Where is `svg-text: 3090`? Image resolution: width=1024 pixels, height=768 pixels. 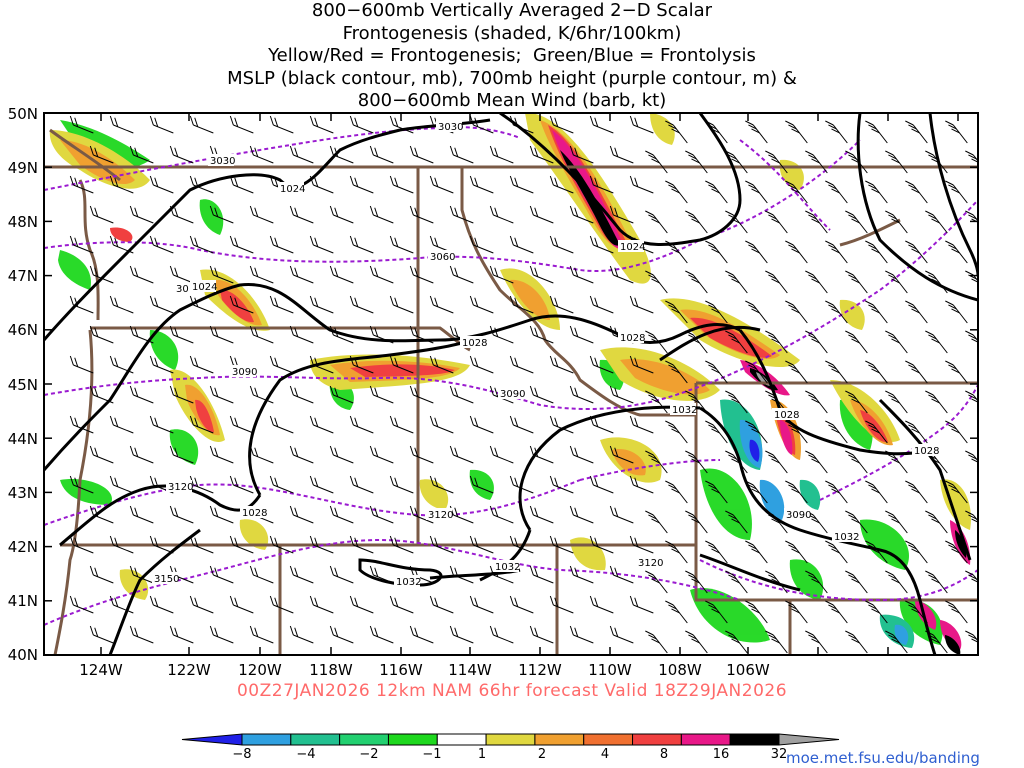 svg-text: 3090 is located at coordinates (798, 515).